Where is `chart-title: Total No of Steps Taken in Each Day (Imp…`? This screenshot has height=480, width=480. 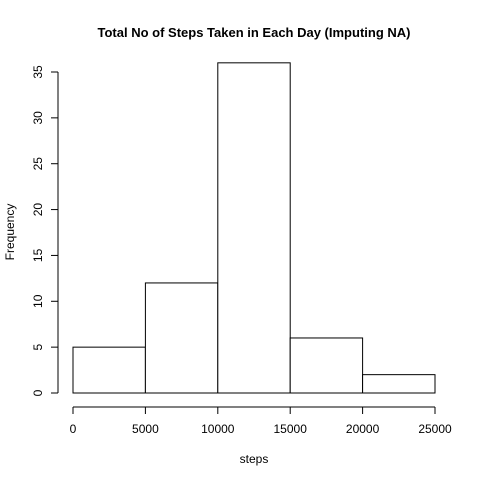
chart-title: Total No of Steps Taken in Each Day (Imp… is located at coordinates (254, 32).